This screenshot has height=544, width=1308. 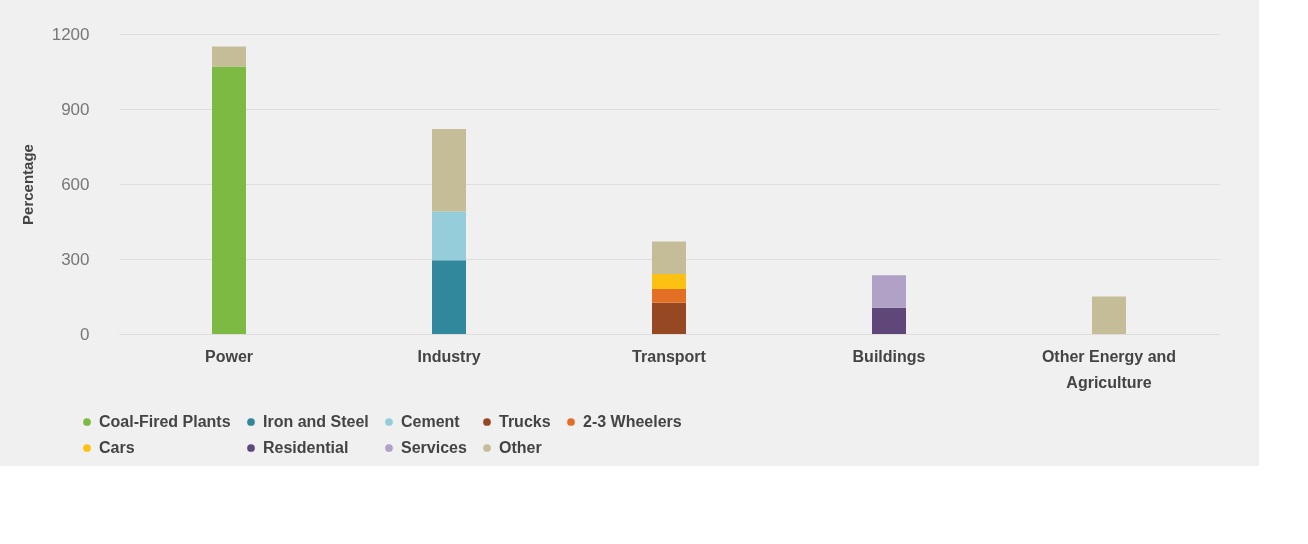 I want to click on x-tick-label: Buildings, so click(x=889, y=356).